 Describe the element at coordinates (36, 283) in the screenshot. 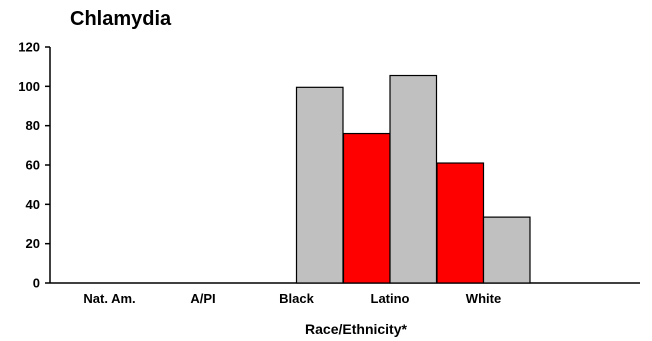

I see `y-tick-label: 0` at that location.